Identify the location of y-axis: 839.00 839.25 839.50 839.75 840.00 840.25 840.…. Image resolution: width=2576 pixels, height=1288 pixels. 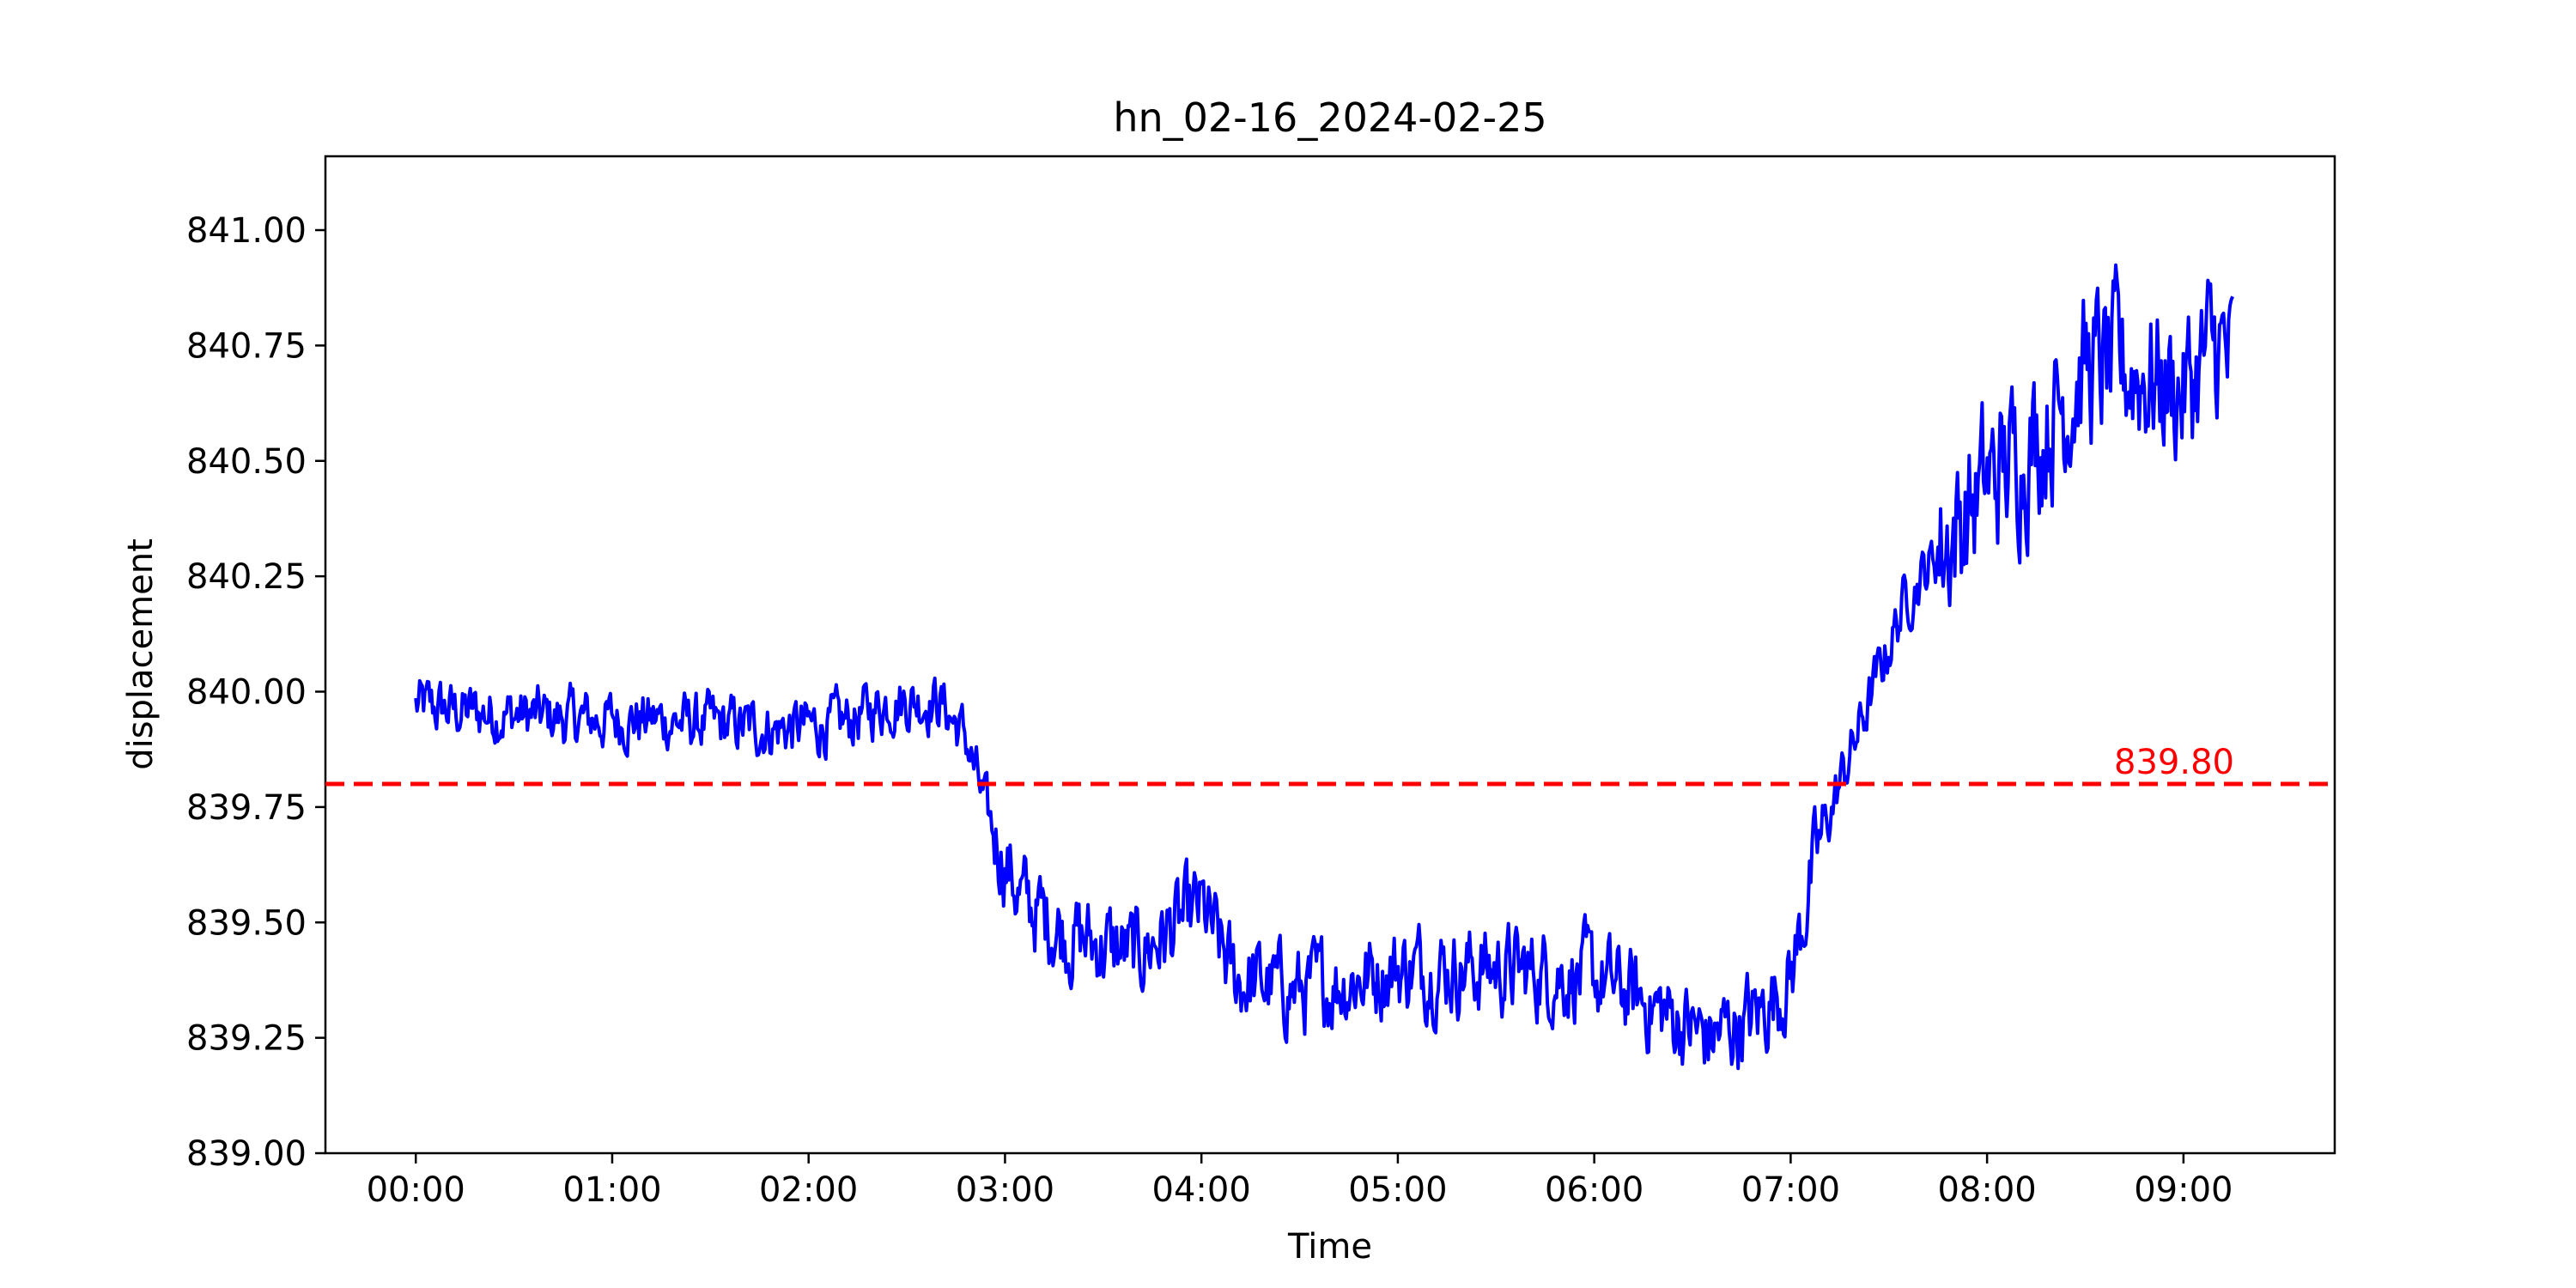
(255, 693).